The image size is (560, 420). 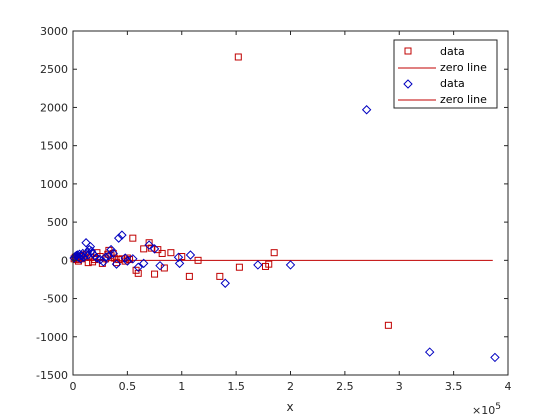 What do you see at coordinates (408, 84) in the screenshot?
I see `legend-marker-data-diamond` at bounding box center [408, 84].